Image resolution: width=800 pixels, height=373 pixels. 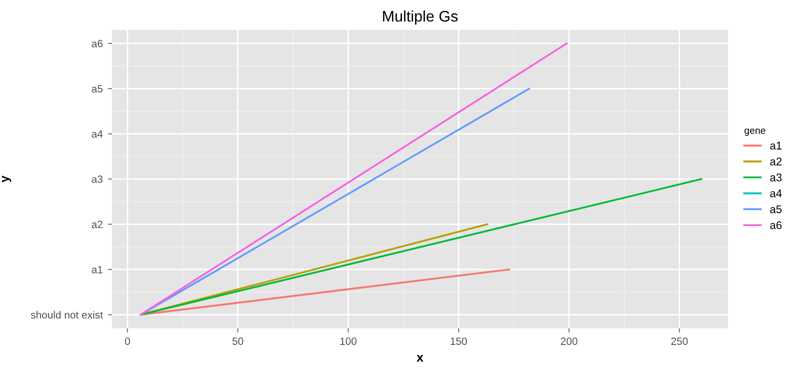 What do you see at coordinates (776, 162) in the screenshot?
I see `legend-label: a2` at bounding box center [776, 162].